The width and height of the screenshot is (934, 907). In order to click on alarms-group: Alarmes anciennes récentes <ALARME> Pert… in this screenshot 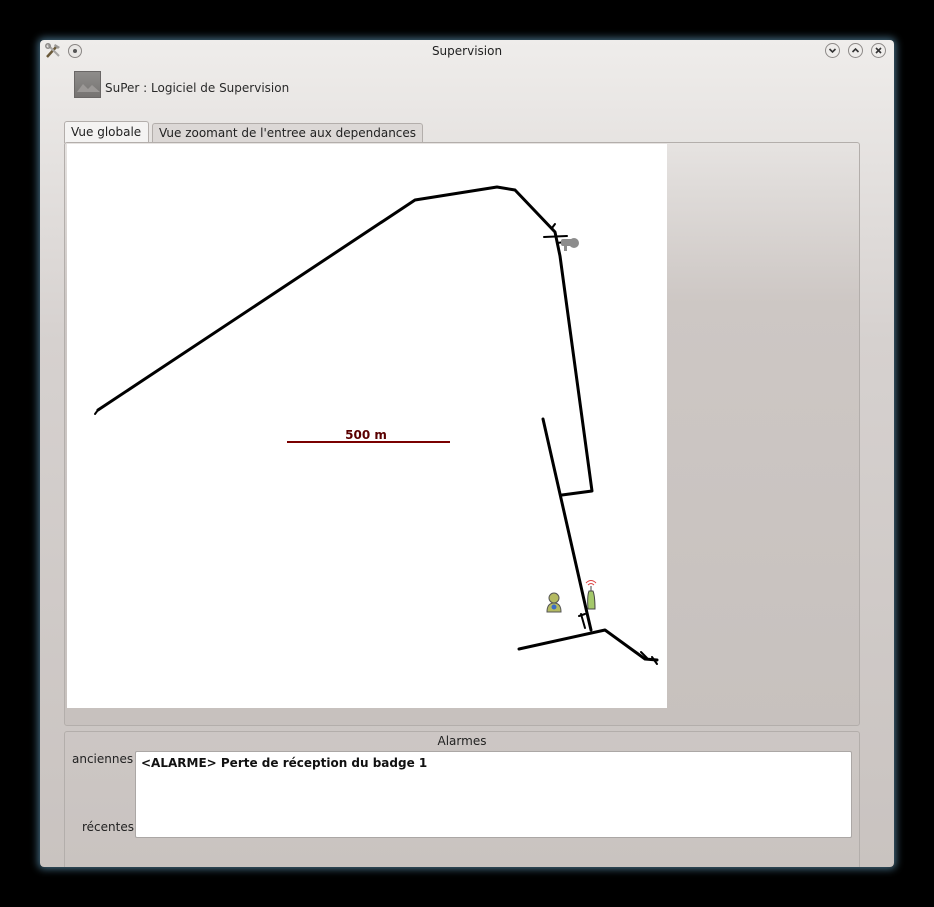, I will do `click(462, 799)`.